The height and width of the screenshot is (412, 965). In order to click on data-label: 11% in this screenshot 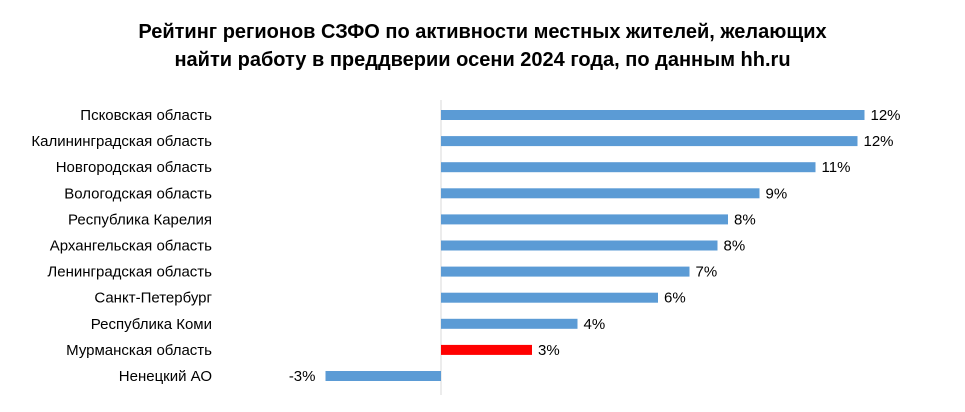, I will do `click(836, 167)`.